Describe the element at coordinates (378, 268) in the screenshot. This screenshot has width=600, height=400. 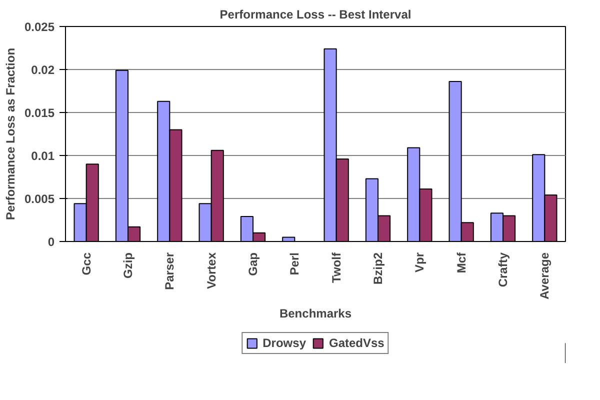
I see `x-tick-label: Bzip2` at that location.